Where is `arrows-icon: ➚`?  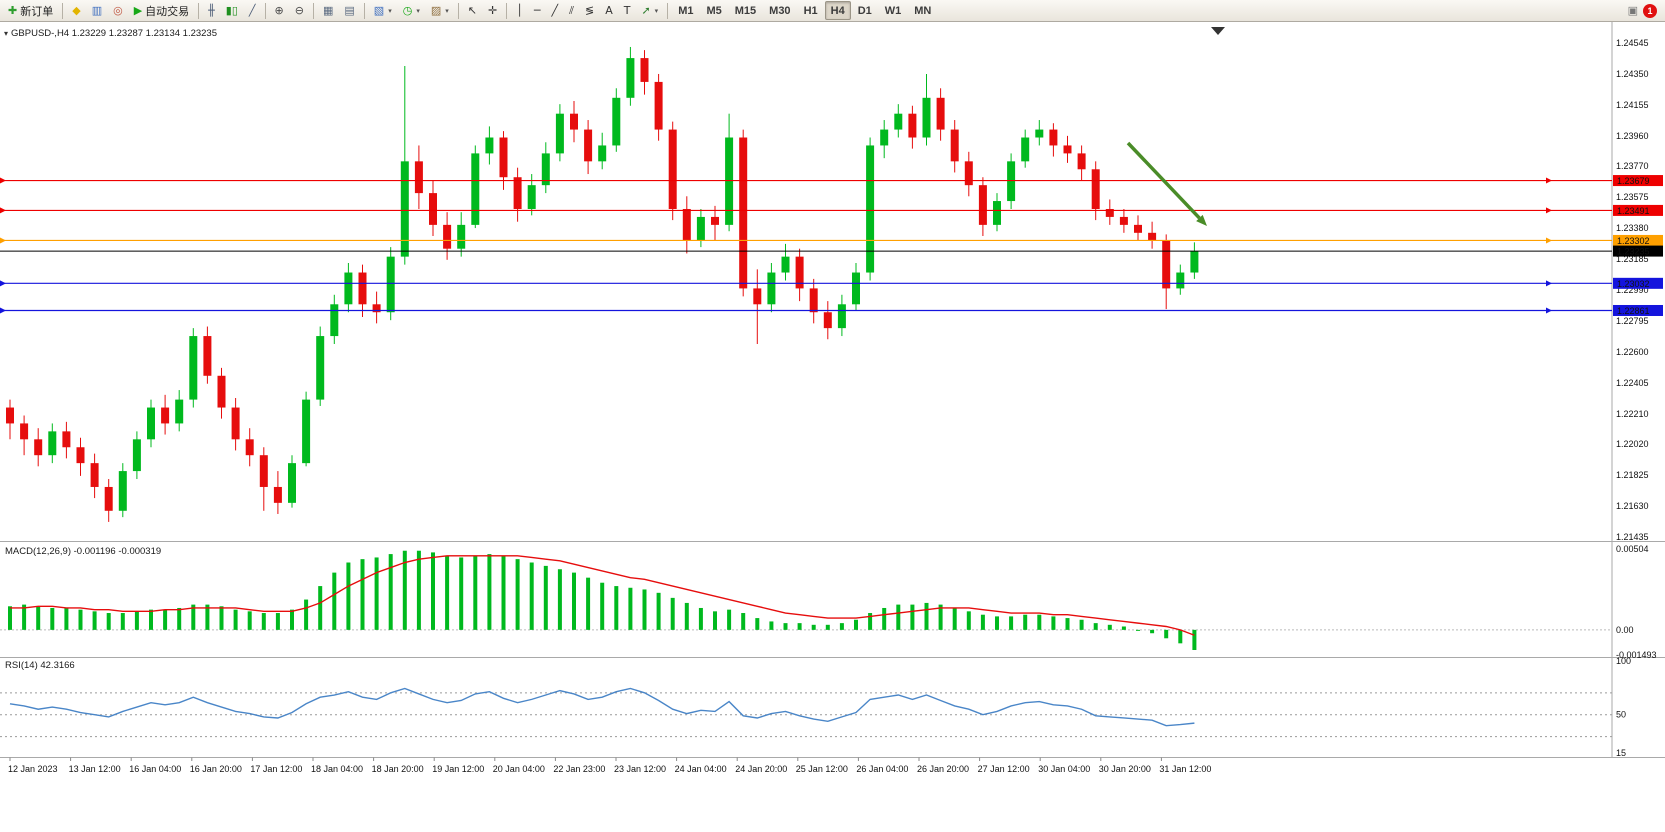
arrows-icon: ➚ is located at coordinates (646, 10).